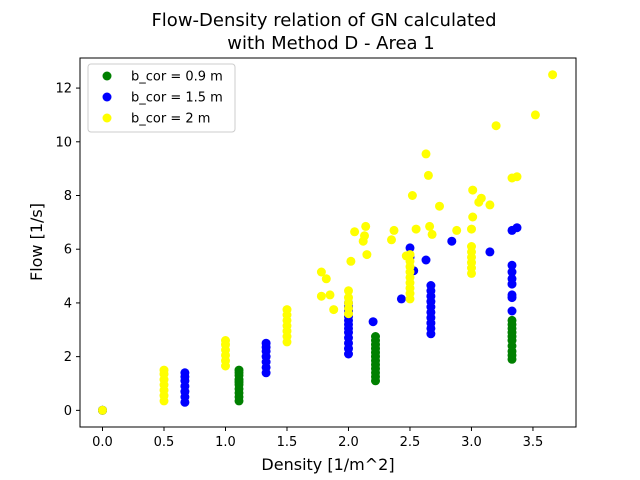  I want to click on y-axis-label: Flow [1/s], so click(36, 242).